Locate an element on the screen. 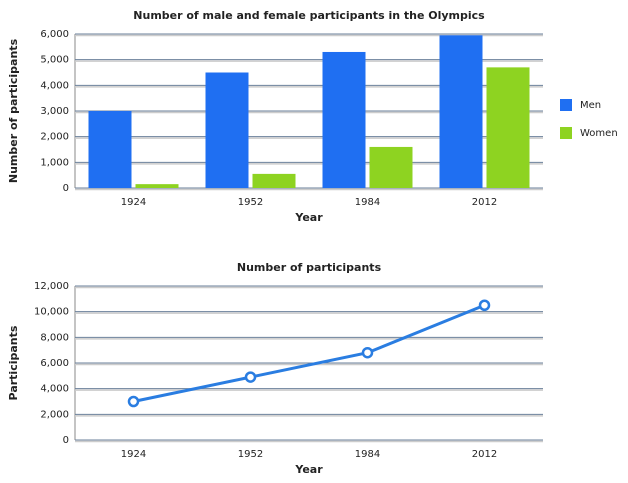 The image size is (628, 483). y-axis-label: Number of participants is located at coordinates (13, 110).